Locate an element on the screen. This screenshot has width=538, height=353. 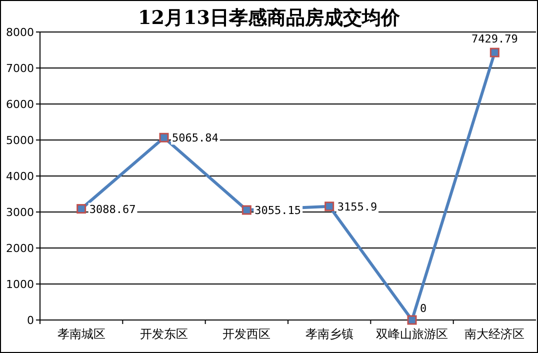
data-label: 3088.67 is located at coordinates (112, 209).